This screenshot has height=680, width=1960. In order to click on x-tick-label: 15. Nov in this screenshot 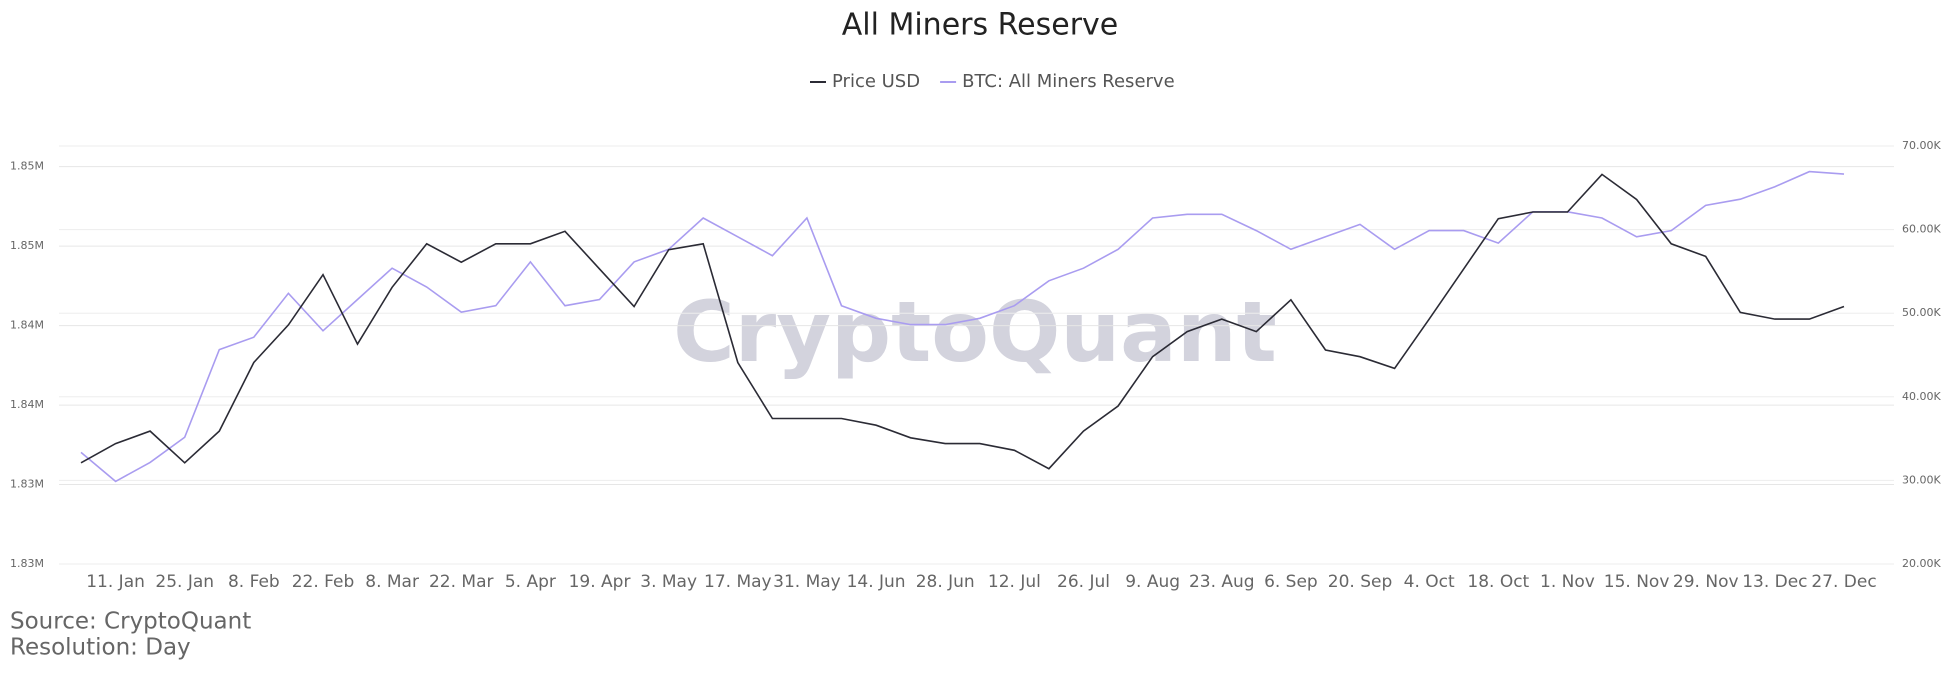, I will do `click(1637, 582)`.